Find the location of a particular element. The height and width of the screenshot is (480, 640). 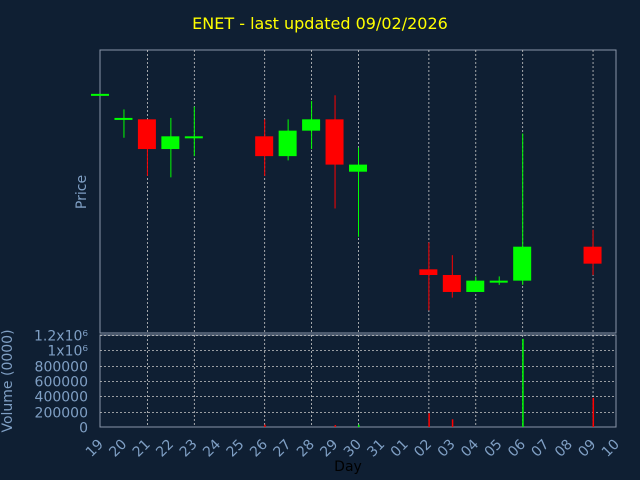

x-tick-label: 29 is located at coordinates (329, 449).